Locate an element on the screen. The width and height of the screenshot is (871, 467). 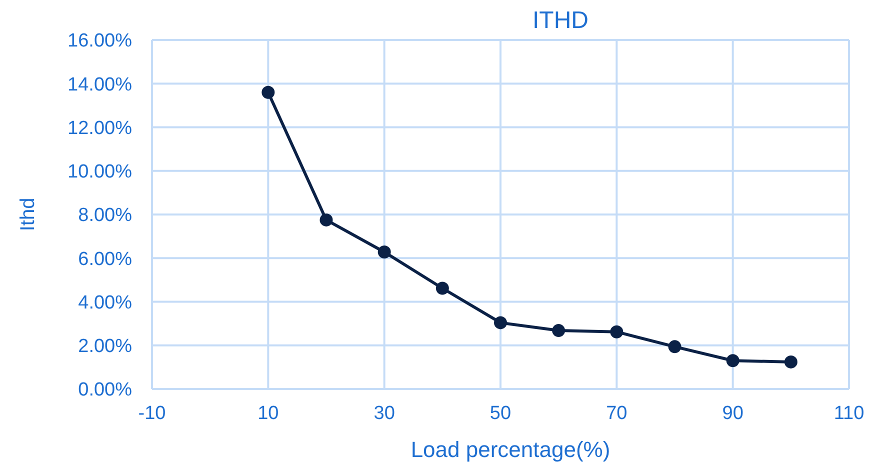
x-tick-label: 70 is located at coordinates (617, 413).